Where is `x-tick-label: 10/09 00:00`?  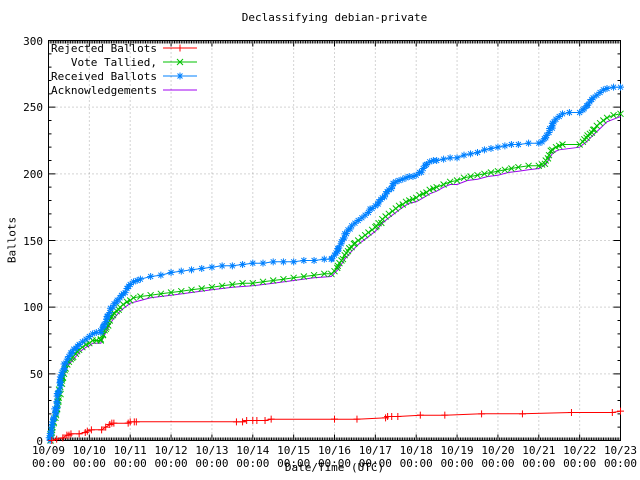
x-tick-label: 10/09 00:00 is located at coordinates (49, 457).